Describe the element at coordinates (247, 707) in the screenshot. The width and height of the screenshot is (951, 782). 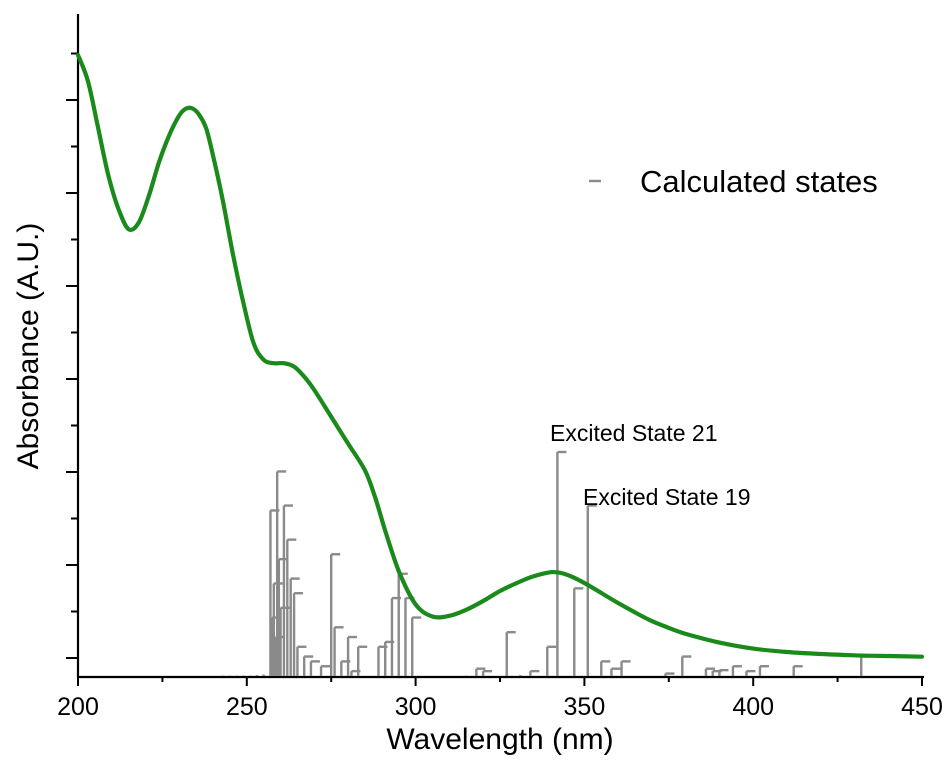
I see `x-tick-label: 250` at that location.